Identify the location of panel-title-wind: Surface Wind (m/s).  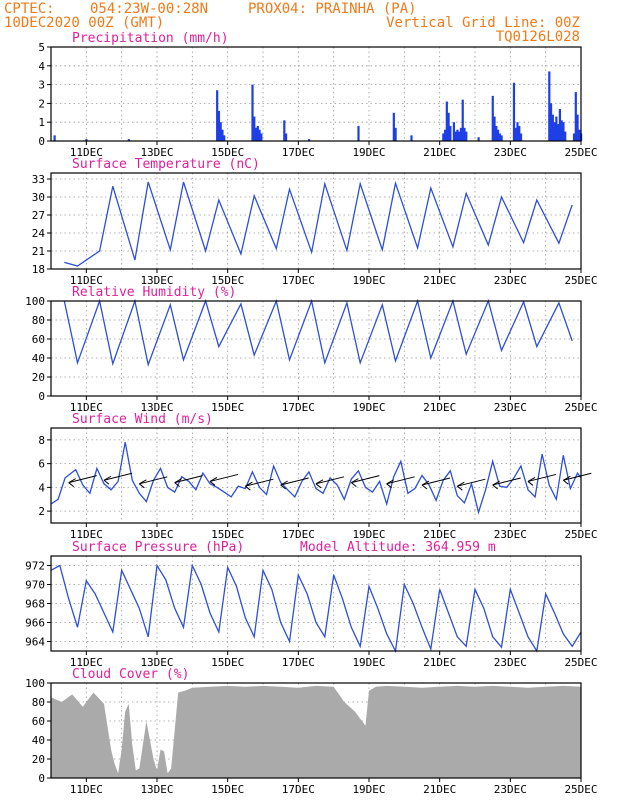
(142, 419).